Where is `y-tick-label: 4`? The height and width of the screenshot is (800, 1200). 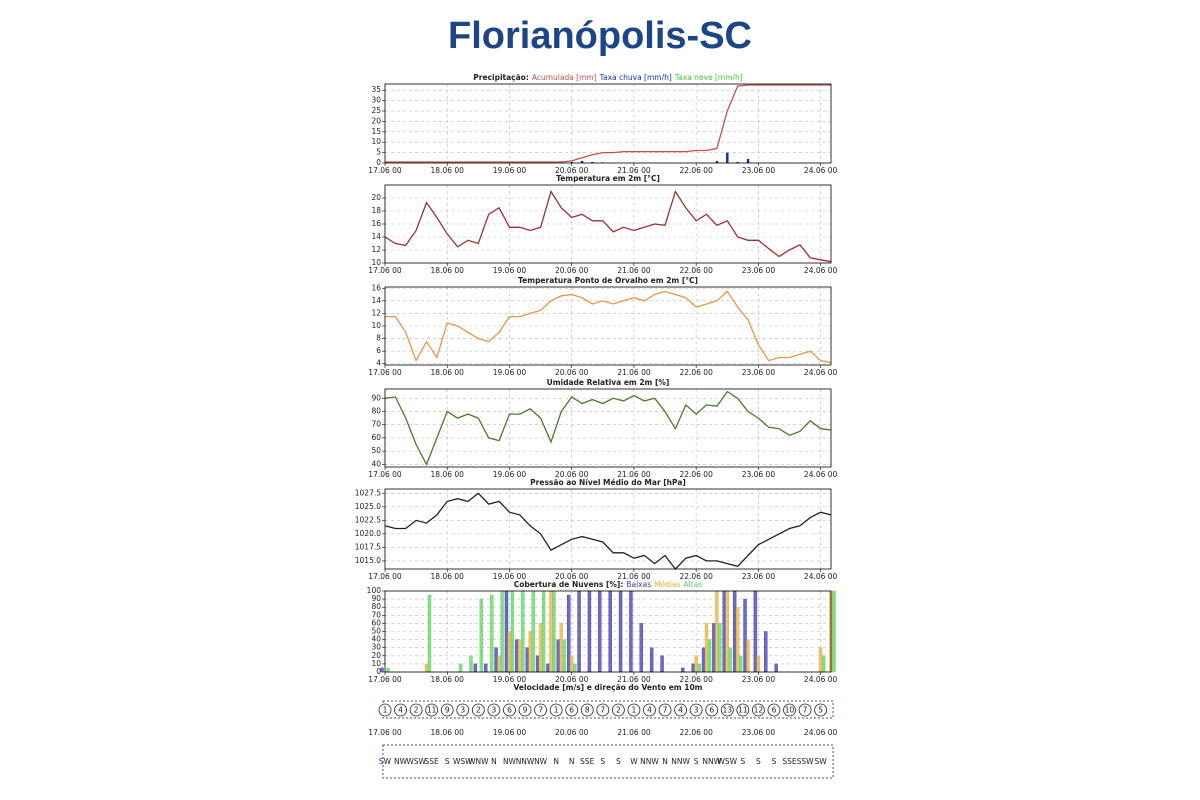
y-tick-label: 4 is located at coordinates (378, 363).